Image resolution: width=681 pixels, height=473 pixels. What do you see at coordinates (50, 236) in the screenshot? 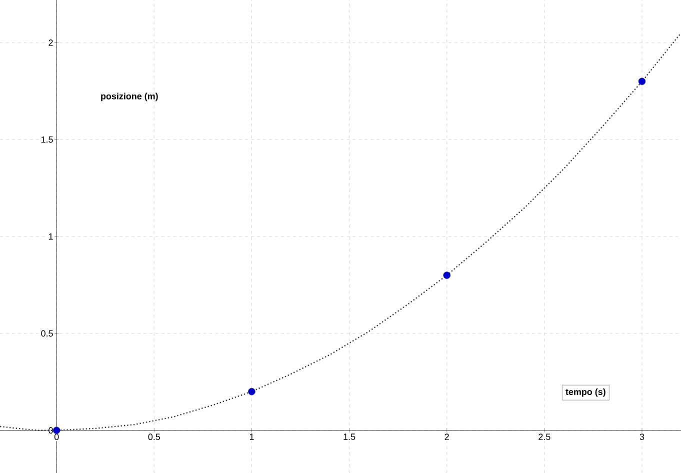
I see `y-tick-label: 1` at bounding box center [50, 236].